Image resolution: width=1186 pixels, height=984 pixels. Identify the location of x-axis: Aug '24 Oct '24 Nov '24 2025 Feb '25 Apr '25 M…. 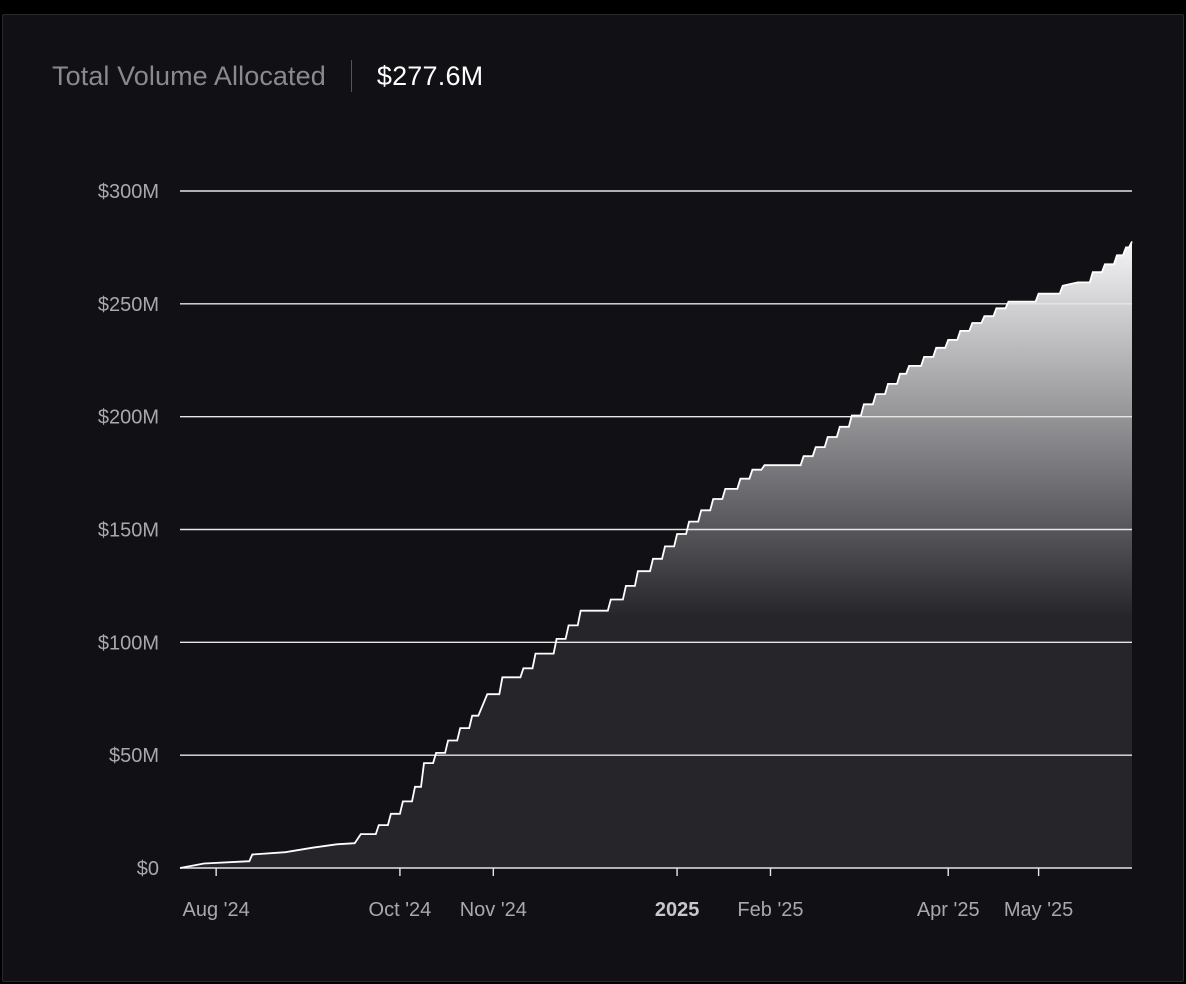
(628, 894).